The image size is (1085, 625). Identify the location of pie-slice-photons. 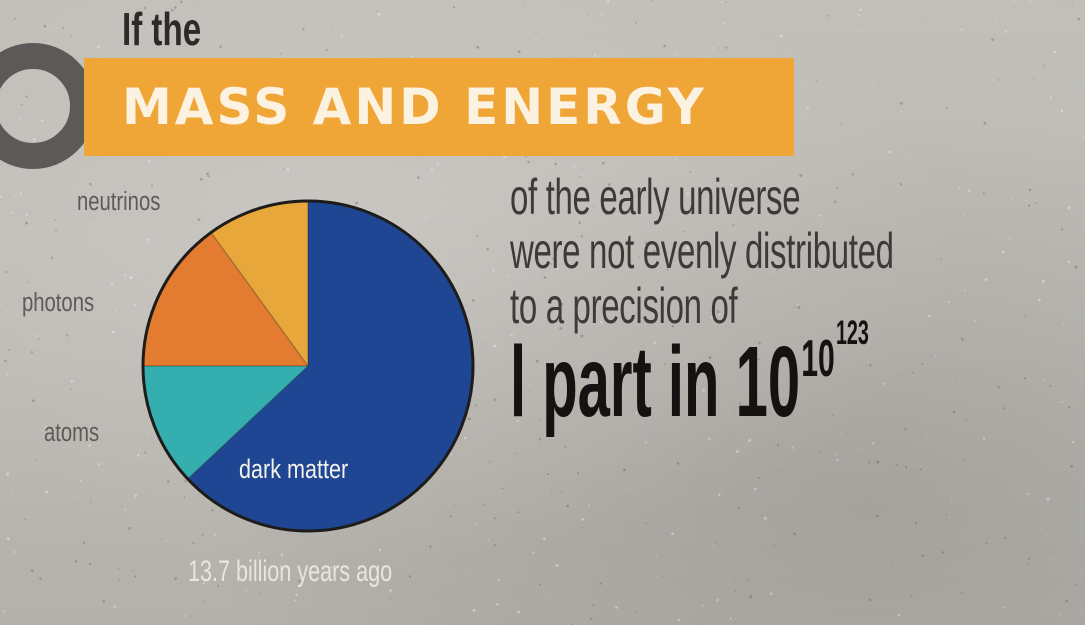
(225, 299).